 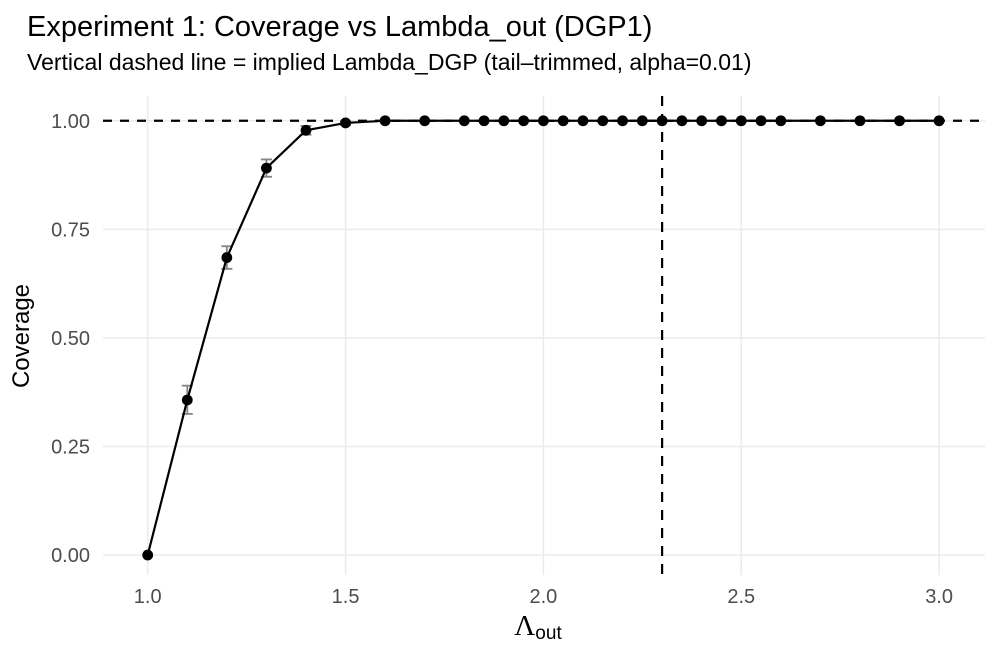 What do you see at coordinates (70, 339) in the screenshot?
I see `y-tick-label: 0.50` at bounding box center [70, 339].